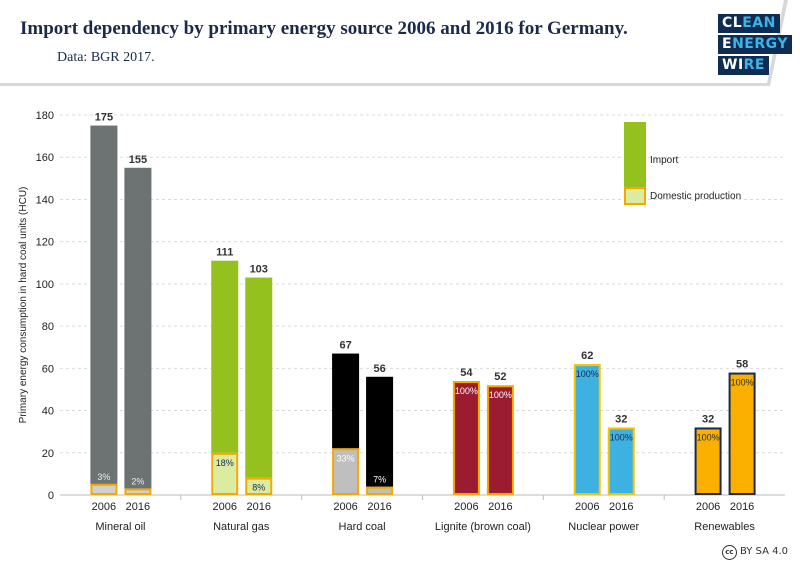 The image size is (800, 566). I want to click on y-tick-label: 100, so click(45, 285).